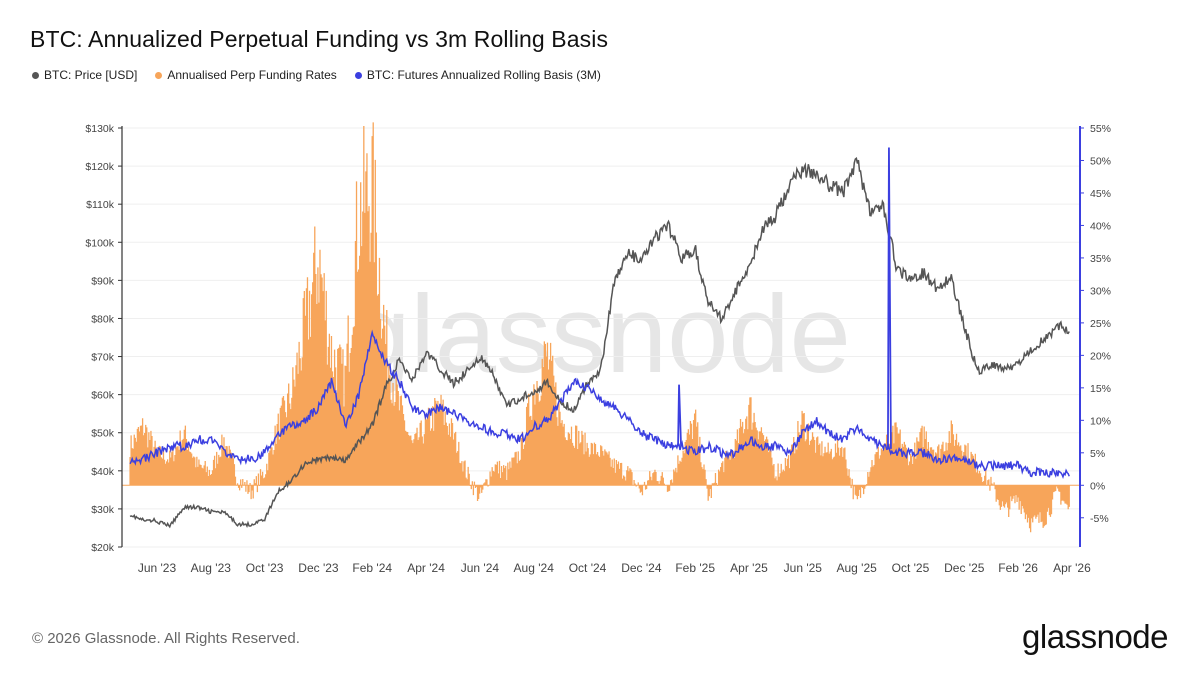 Image resolution: width=1200 pixels, height=675 pixels. Describe the element at coordinates (600, 334) in the screenshot. I see `watermark: glassnode` at that location.